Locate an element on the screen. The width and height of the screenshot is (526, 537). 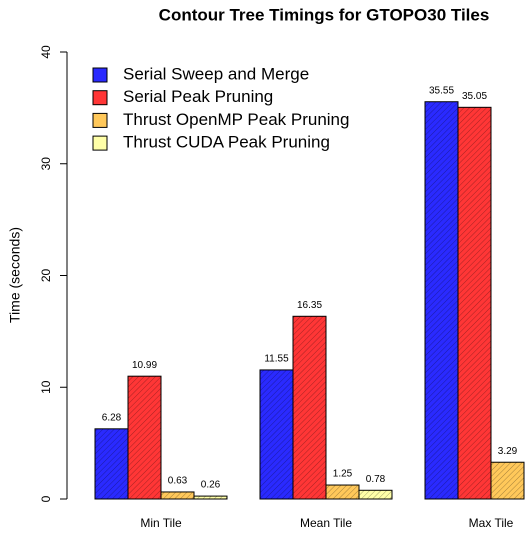
x-tick-label: Min Tile is located at coordinates (161, 523).